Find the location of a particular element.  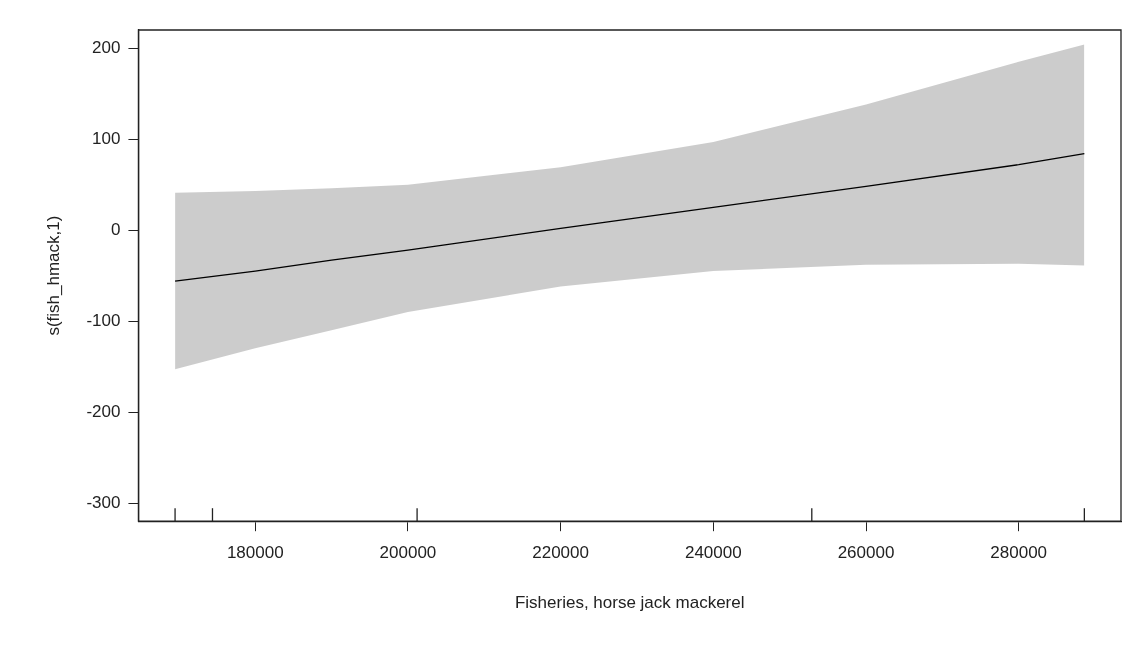

y-tick-label: -200 is located at coordinates (103, 411).